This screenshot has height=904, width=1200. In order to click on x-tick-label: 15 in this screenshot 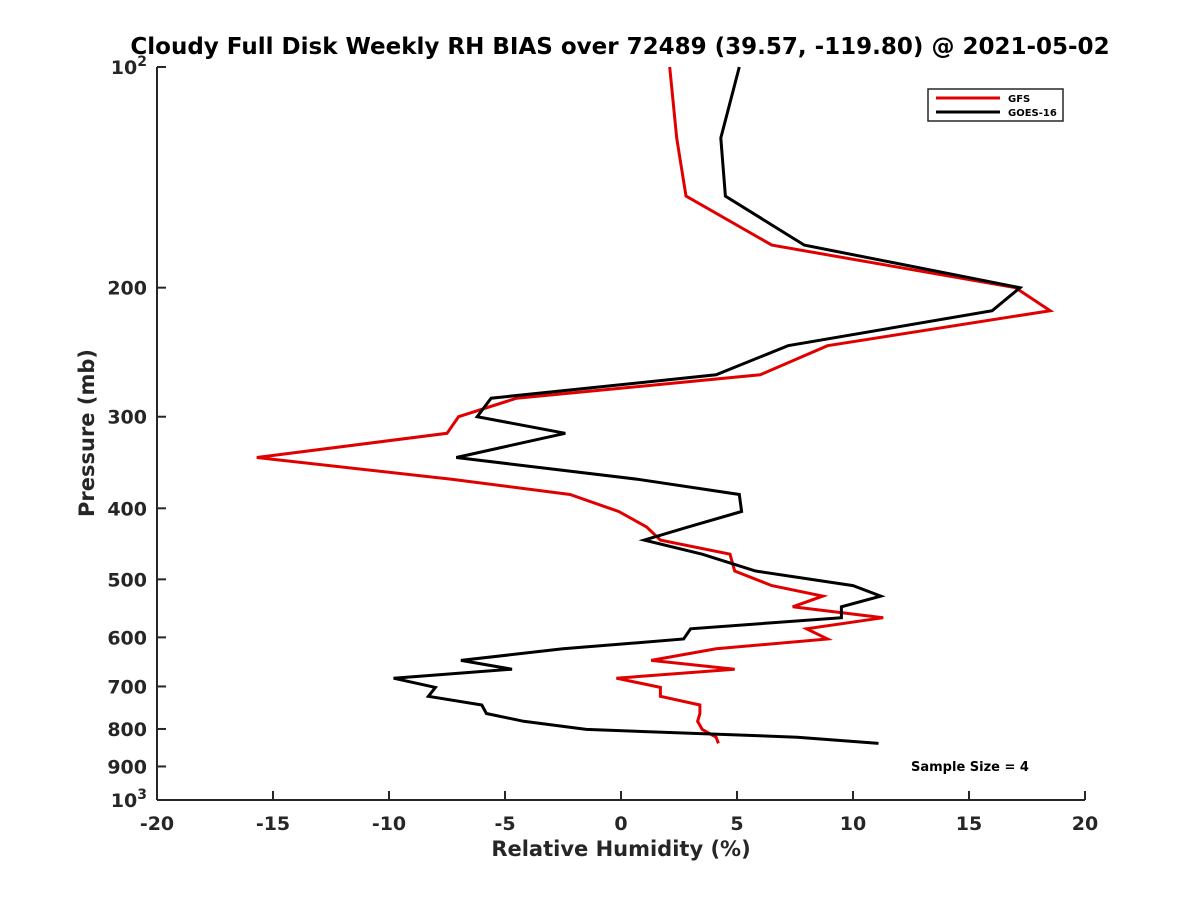, I will do `click(969, 824)`.